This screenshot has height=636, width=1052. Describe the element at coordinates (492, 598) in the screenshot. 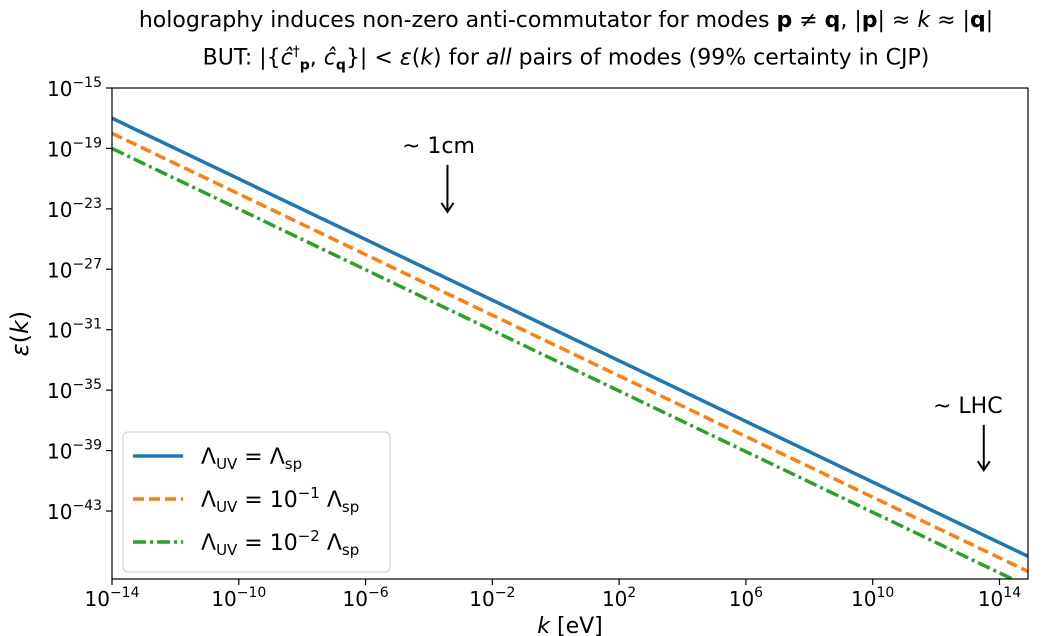

I see `x-tick-label: 10⁻²` at that location.